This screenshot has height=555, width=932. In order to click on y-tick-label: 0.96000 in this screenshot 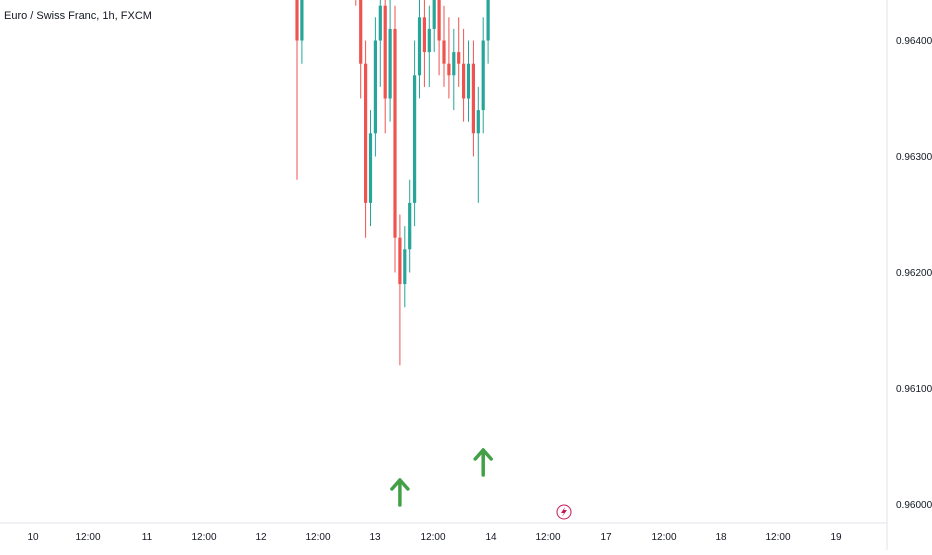, I will do `click(914, 505)`.